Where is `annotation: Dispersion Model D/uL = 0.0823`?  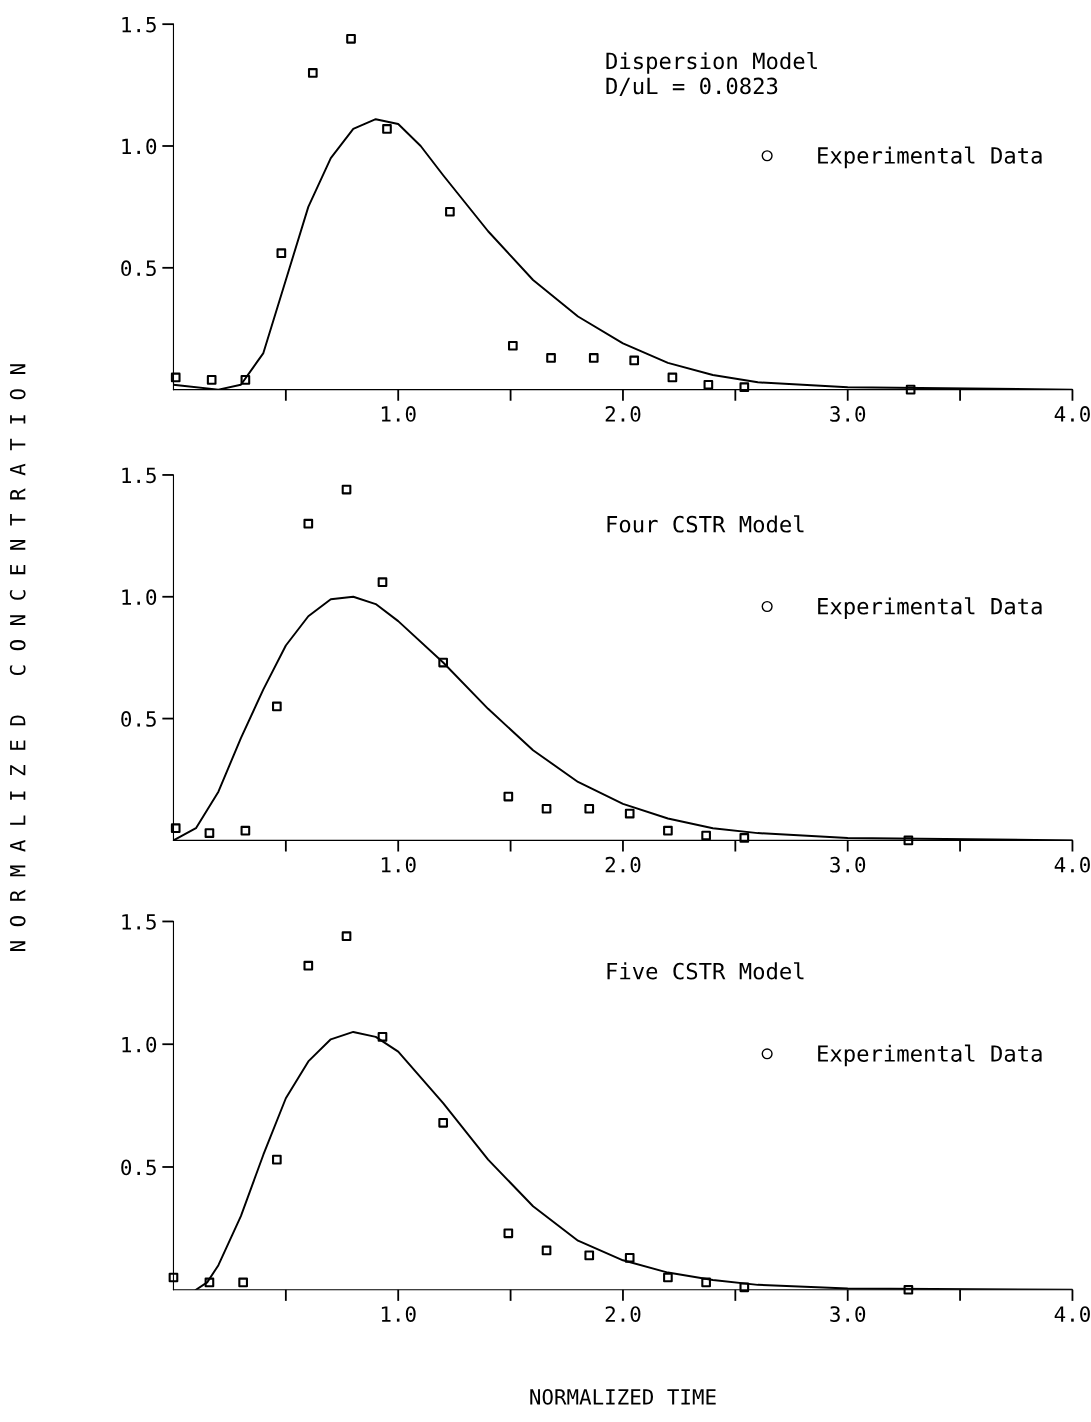
annotation: Dispersion Model D/uL = 0.0823 is located at coordinates (711, 74).